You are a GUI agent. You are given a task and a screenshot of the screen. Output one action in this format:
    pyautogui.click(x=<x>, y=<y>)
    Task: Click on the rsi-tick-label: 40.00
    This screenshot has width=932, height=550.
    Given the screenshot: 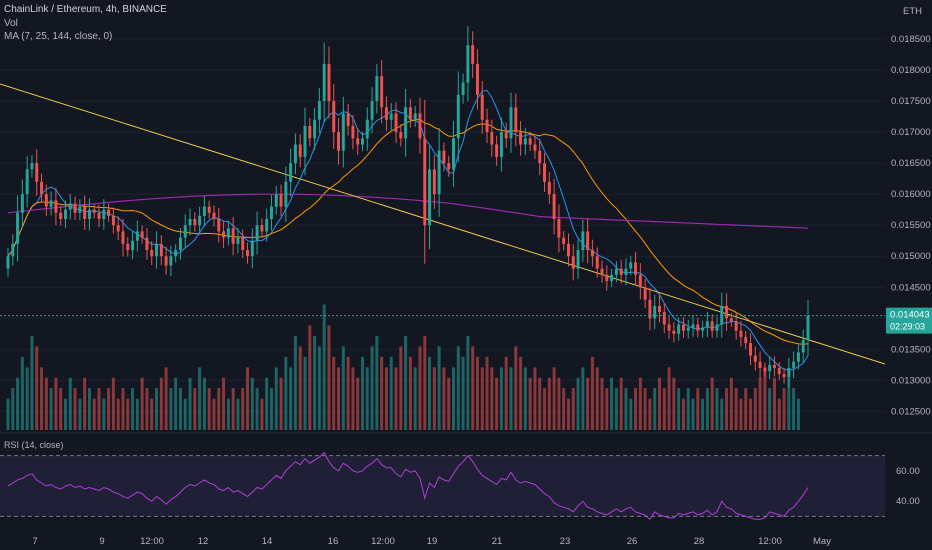 What is the action you would take?
    pyautogui.click(x=908, y=501)
    